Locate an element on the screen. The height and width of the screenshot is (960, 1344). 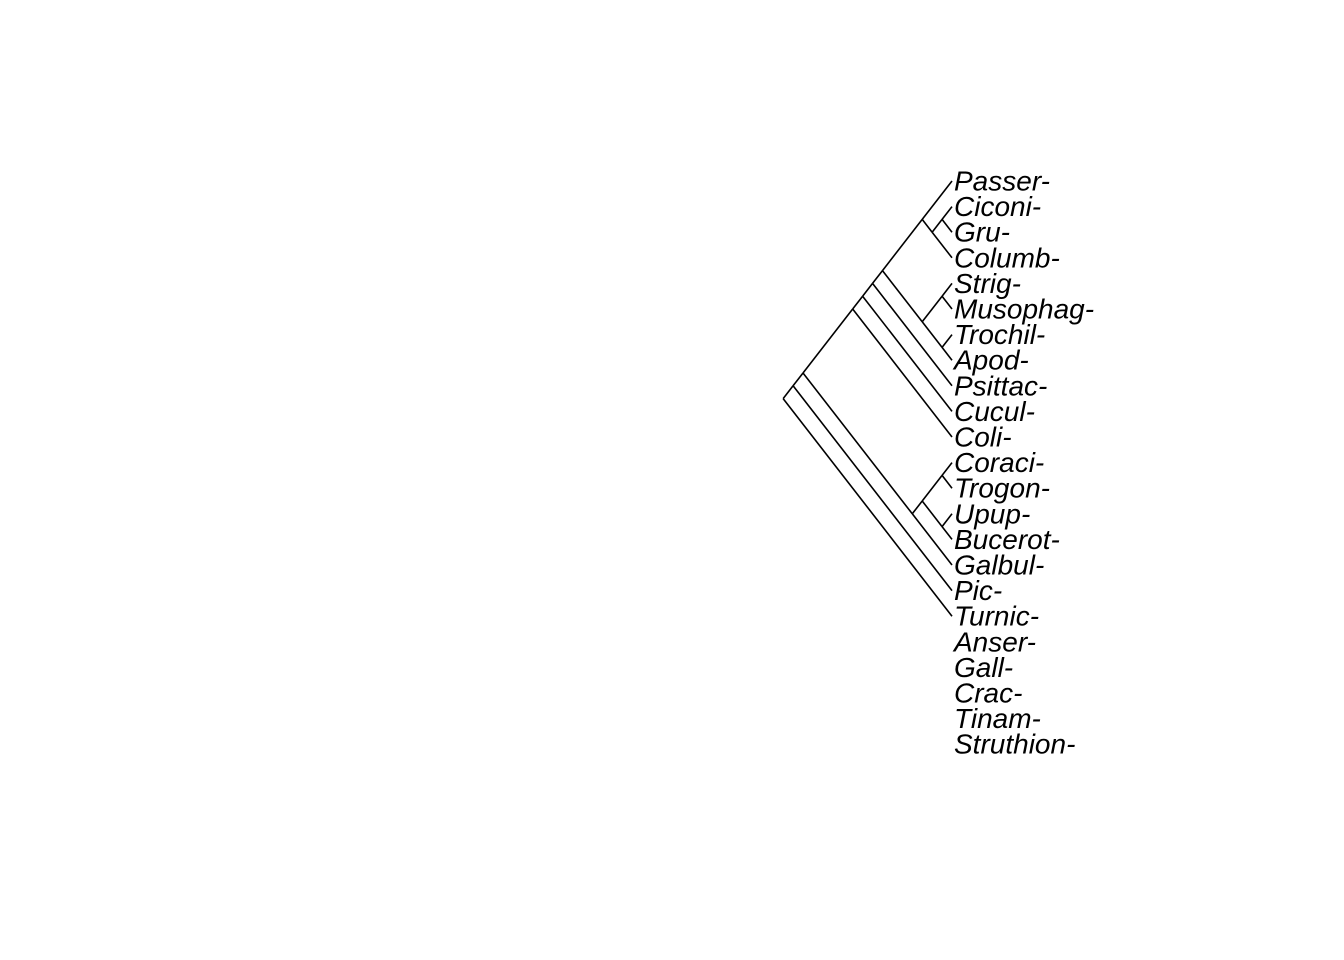
tip-label: Gru- is located at coordinates (982, 232).